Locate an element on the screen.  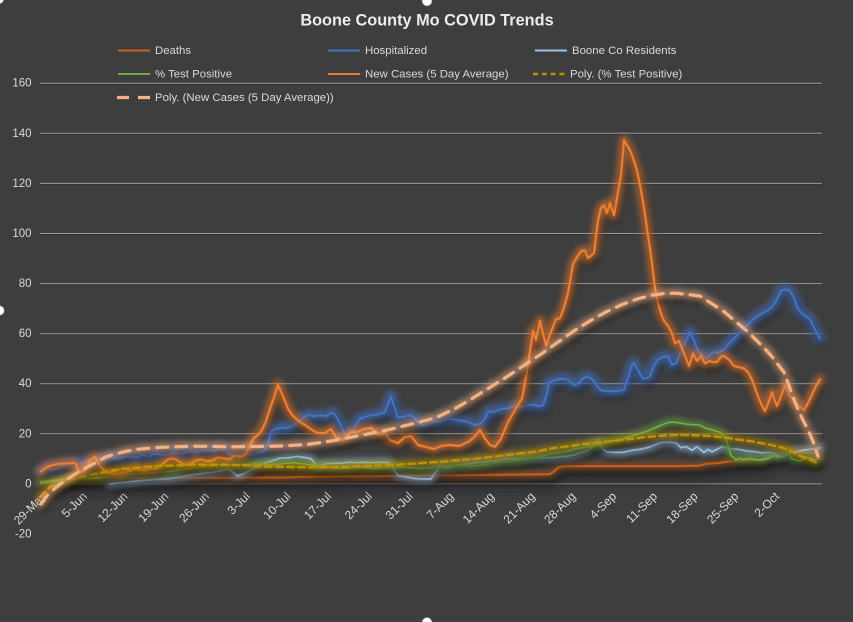
svg-text: 80 is located at coordinates (25, 284).